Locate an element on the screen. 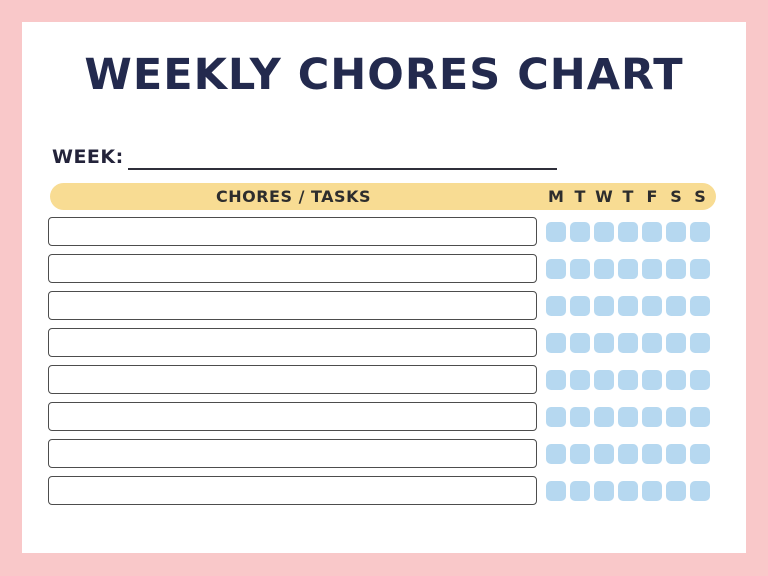  day-header-1: T is located at coordinates (580, 196).